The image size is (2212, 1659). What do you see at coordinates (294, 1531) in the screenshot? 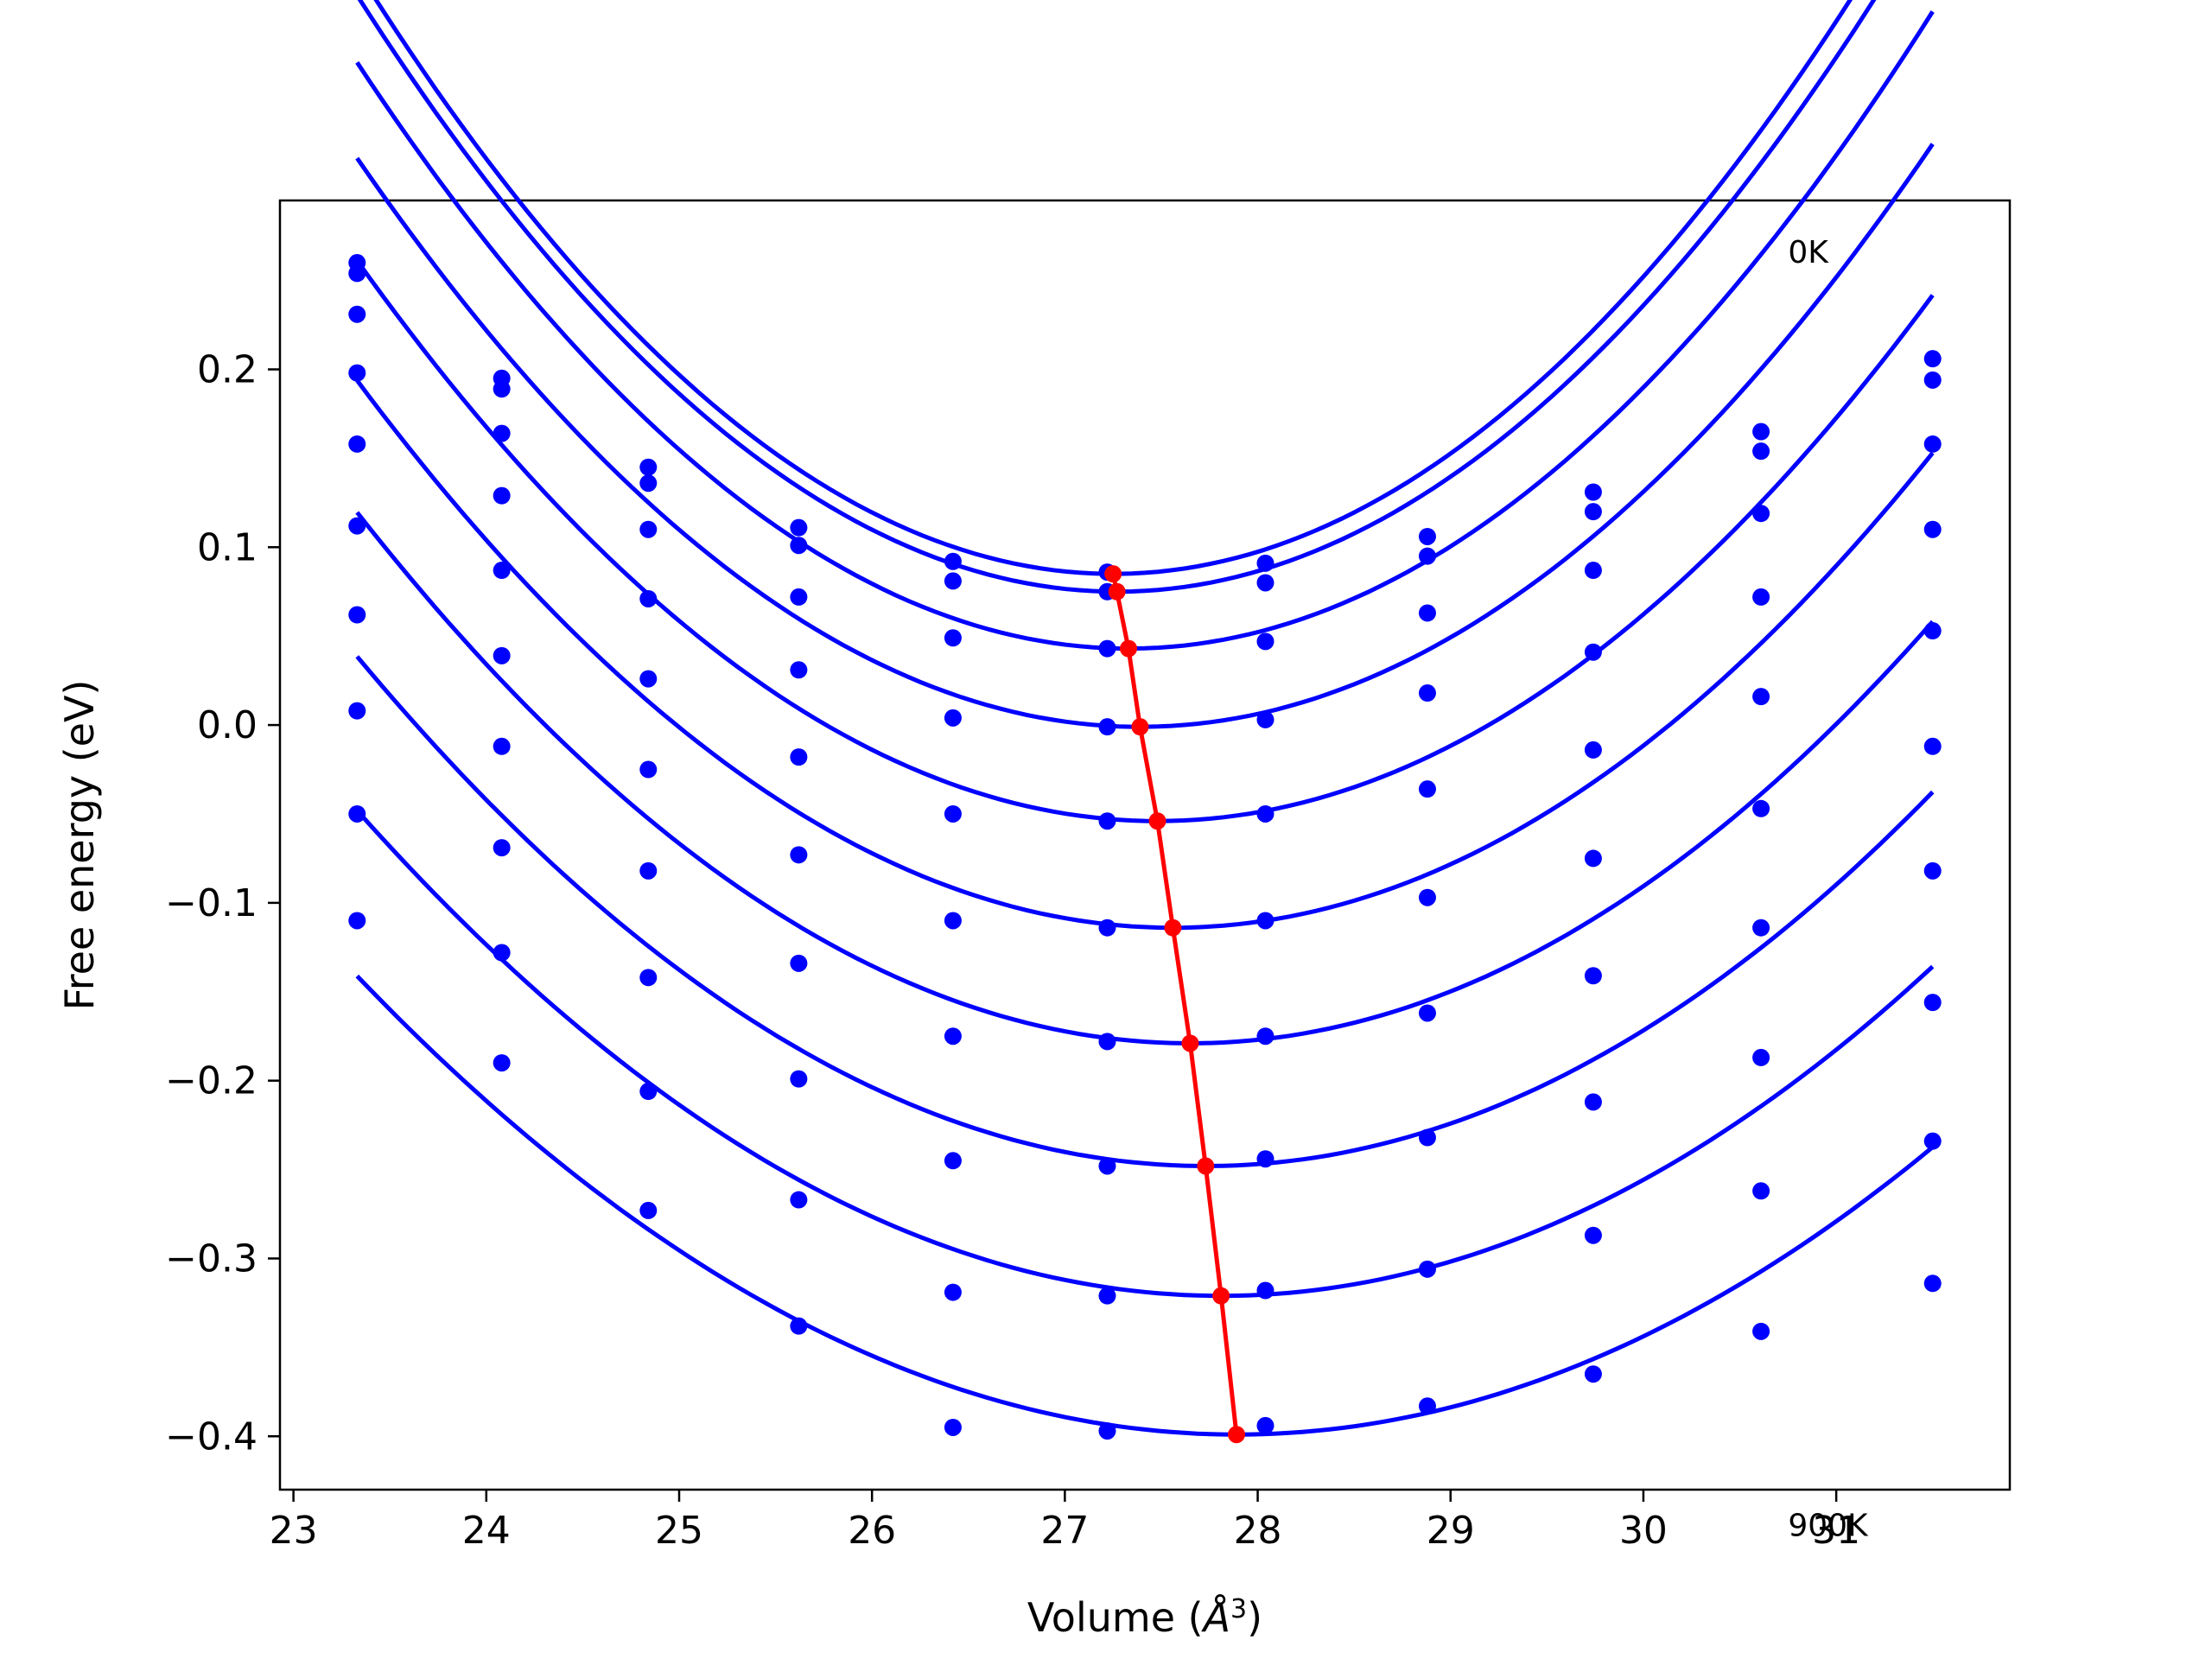
I see `x-tick-label: 23` at bounding box center [294, 1531].